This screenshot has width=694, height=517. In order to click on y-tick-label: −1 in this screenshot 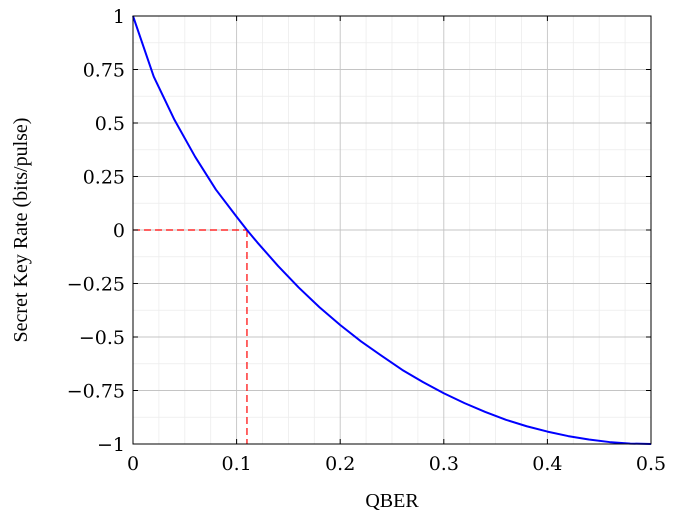, I will do `click(111, 445)`.